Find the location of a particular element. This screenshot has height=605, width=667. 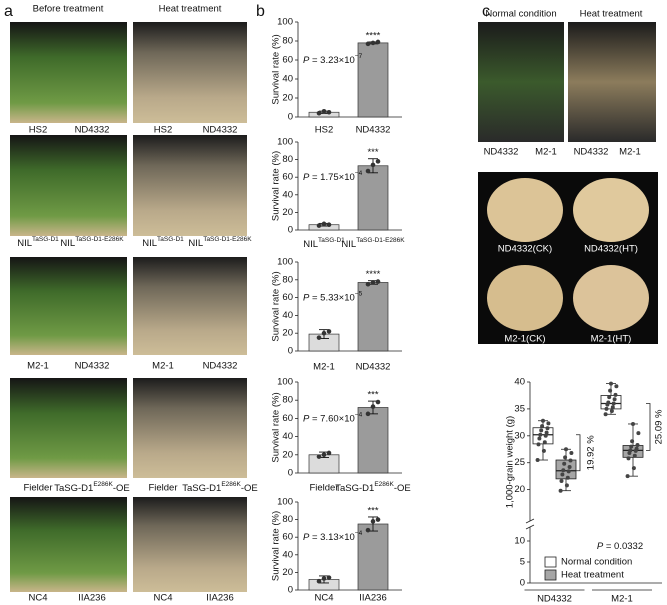

p-value: P = 5.33×10−5 is located at coordinates (333, 296).